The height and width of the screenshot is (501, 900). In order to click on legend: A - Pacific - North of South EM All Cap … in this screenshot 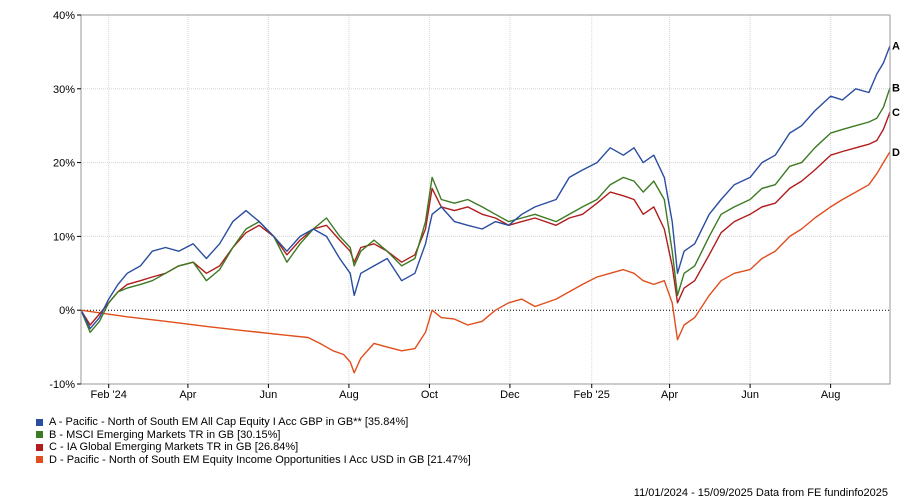, I will do `click(253, 441)`.